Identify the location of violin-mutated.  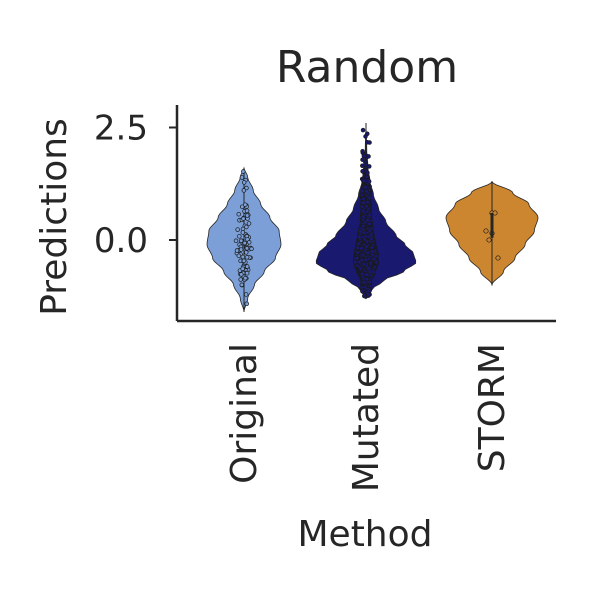
(366, 211).